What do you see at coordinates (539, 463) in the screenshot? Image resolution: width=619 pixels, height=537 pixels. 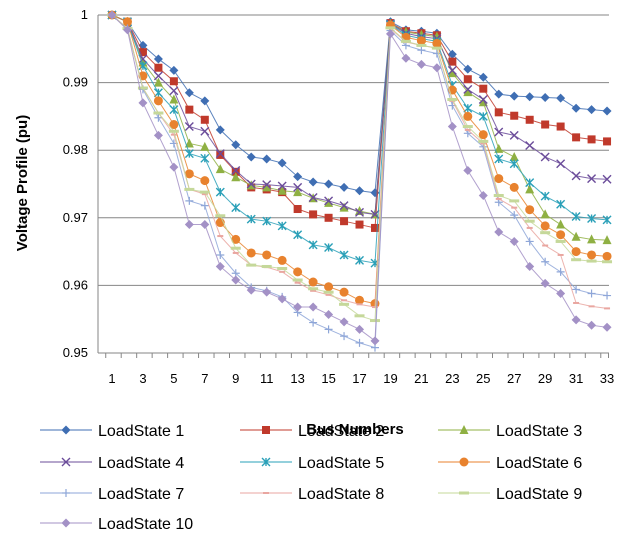 I see `legend-label: LoadState 6` at bounding box center [539, 463].